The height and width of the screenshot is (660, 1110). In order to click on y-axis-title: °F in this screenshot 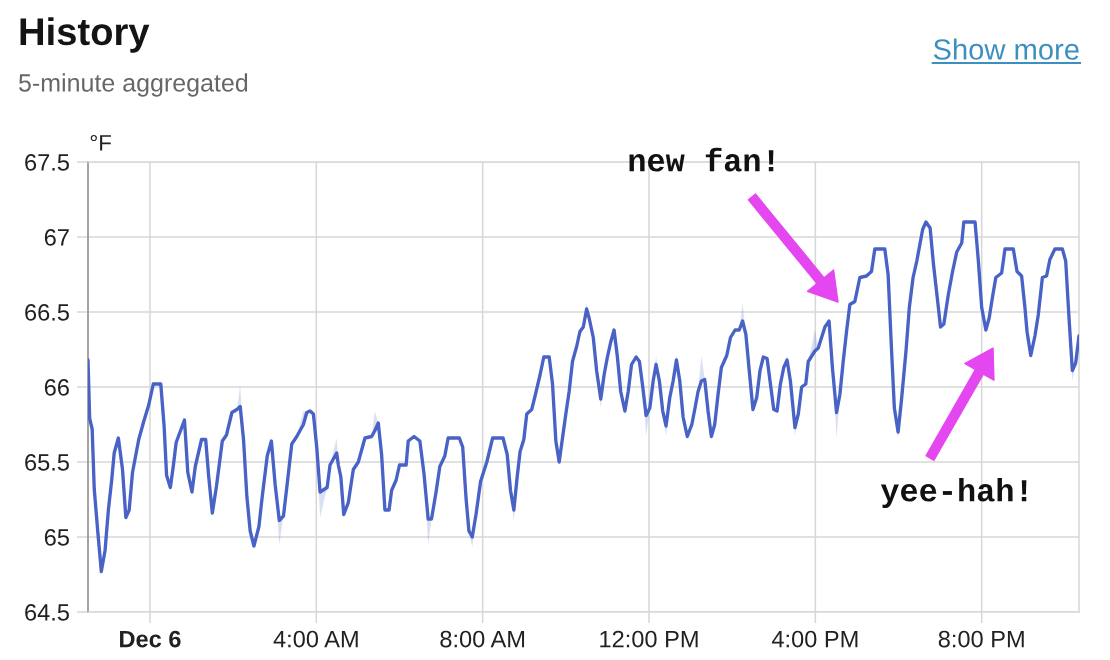, I will do `click(100, 142)`.